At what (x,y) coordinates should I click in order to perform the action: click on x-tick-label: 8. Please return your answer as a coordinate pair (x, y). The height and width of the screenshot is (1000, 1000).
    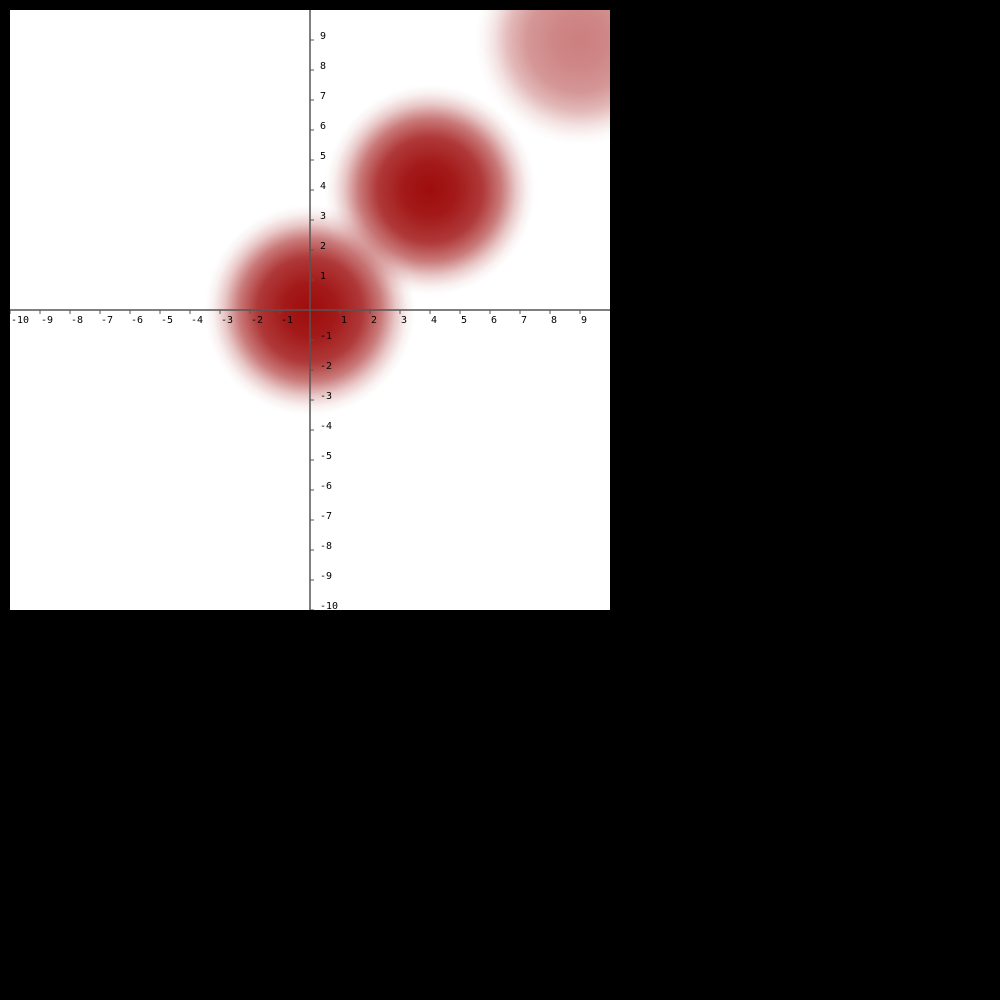
    Looking at the image, I should click on (554, 320).